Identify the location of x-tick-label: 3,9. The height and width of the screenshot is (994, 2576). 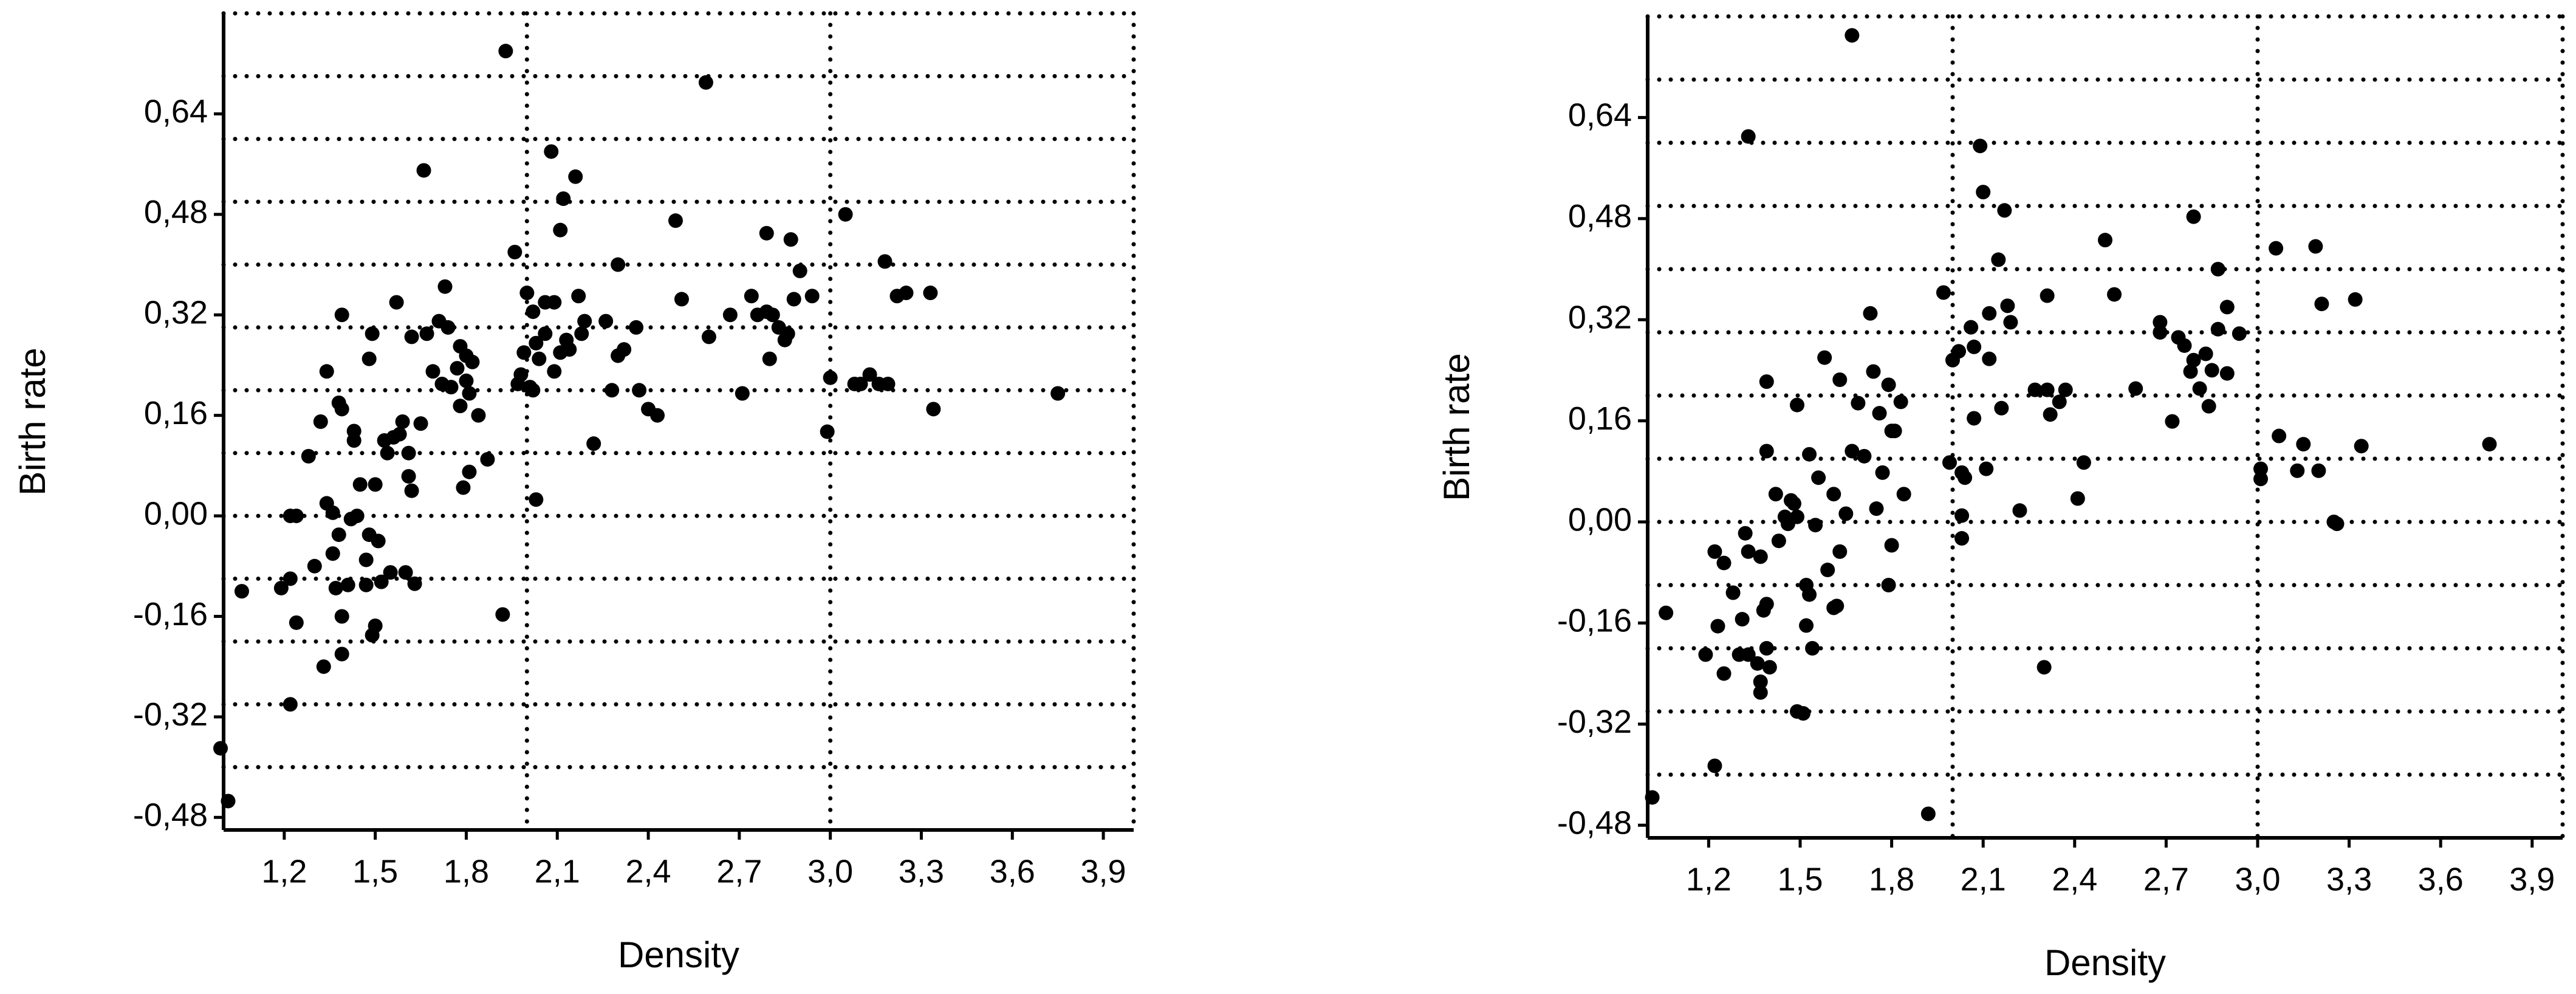
(2532, 879).